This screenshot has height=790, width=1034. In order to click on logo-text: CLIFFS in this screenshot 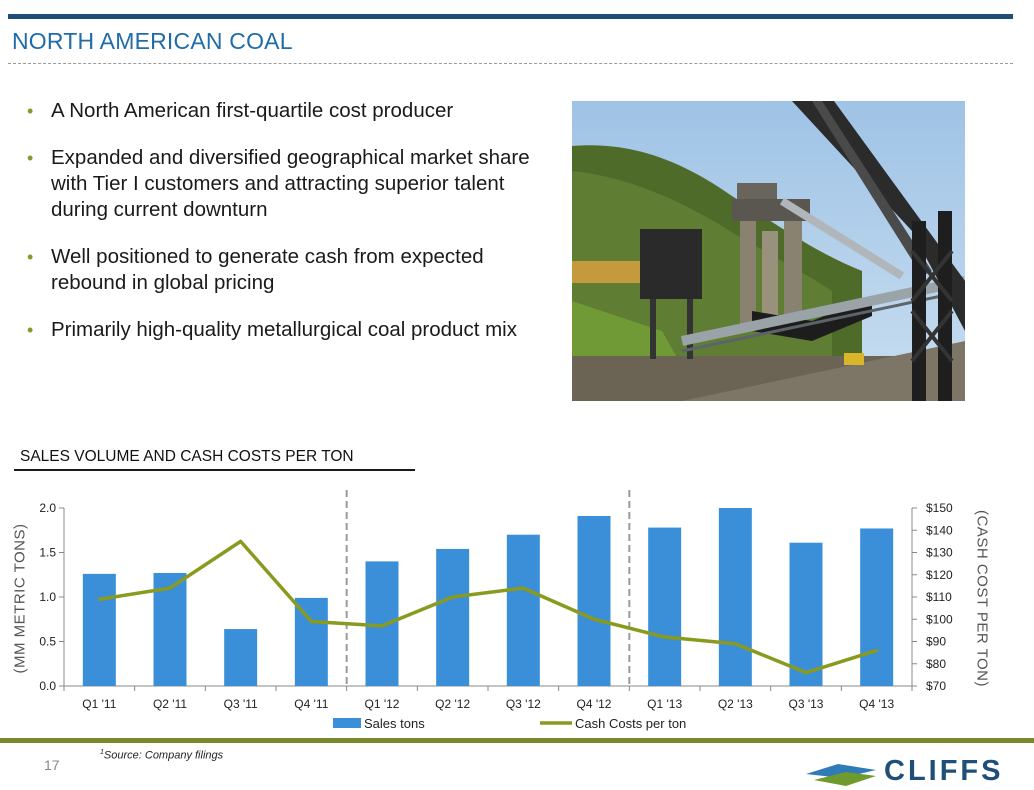, I will do `click(944, 771)`.